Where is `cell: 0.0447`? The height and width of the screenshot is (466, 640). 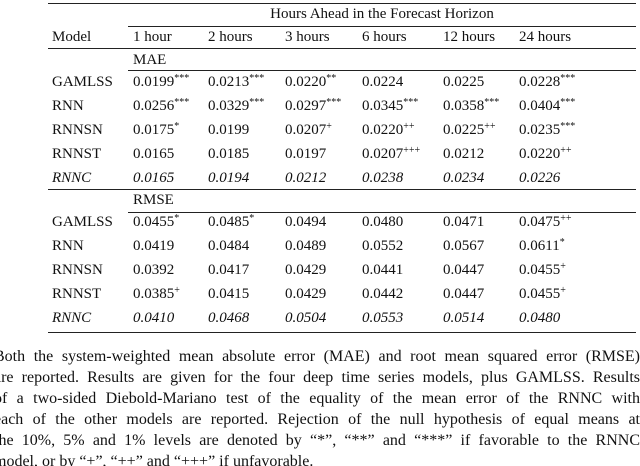
cell: 0.0447 is located at coordinates (463, 270).